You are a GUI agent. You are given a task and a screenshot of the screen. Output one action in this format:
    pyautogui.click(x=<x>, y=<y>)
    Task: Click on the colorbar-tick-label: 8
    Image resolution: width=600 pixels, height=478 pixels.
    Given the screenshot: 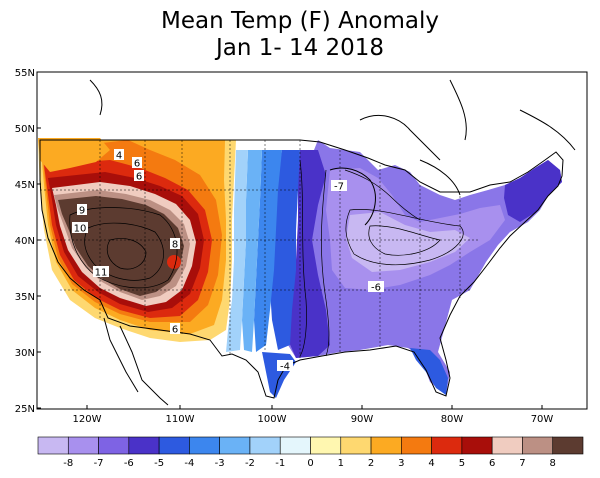 What is the action you would take?
    pyautogui.click(x=553, y=463)
    